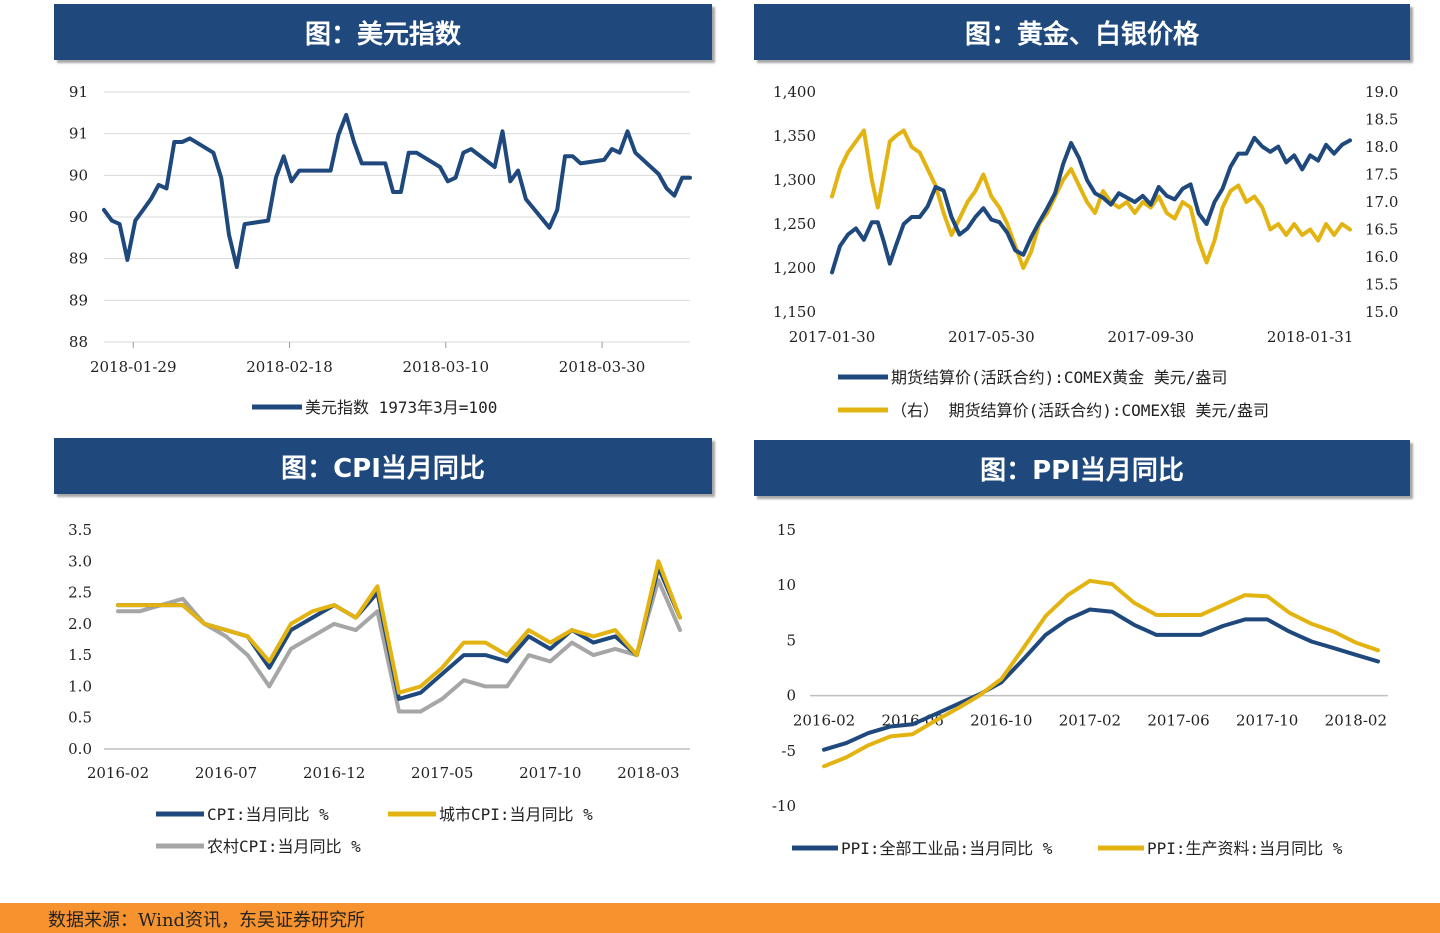  What do you see at coordinates (516, 814) in the screenshot?
I see `urban-cpi-legend-label: 城市CPI:当月同比 %` at bounding box center [516, 814].